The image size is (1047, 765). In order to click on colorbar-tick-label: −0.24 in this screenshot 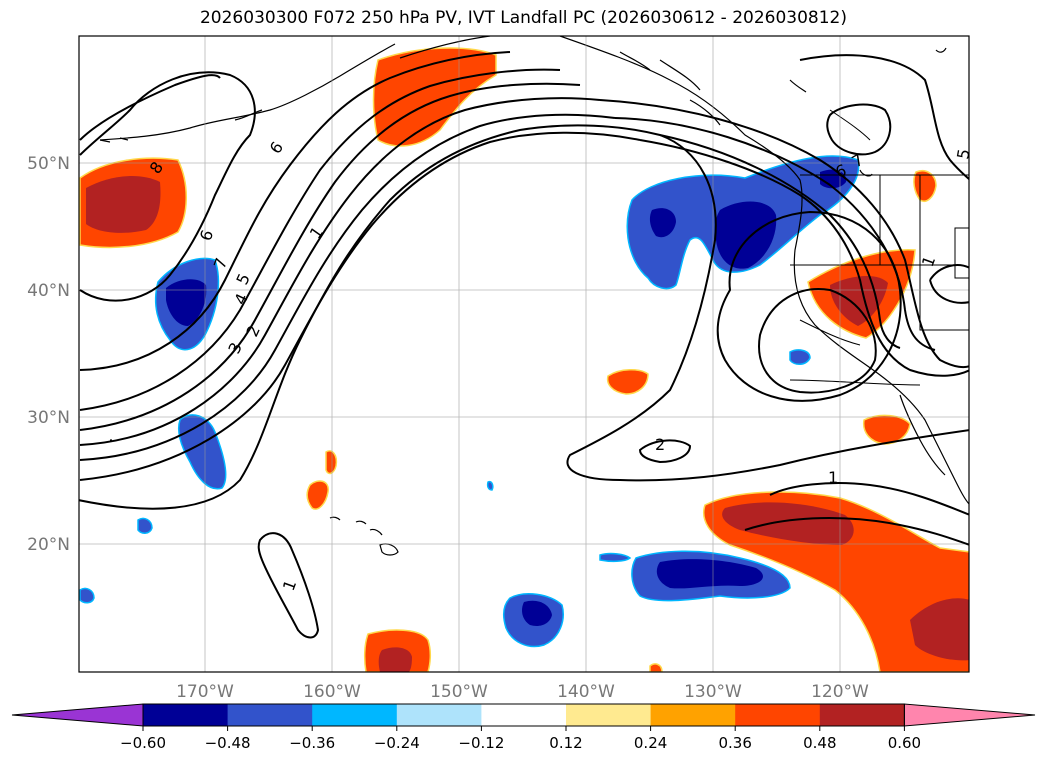, I will do `click(397, 743)`.